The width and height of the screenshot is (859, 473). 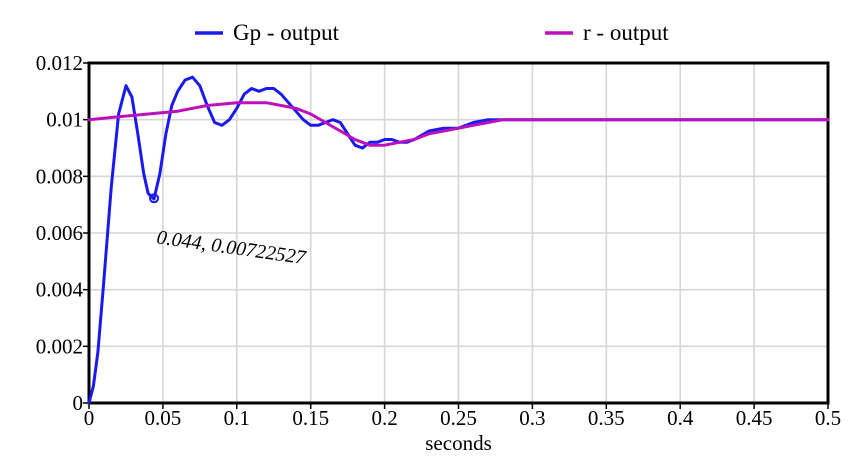 I want to click on x-tick-label: 0.05, so click(x=163, y=418).